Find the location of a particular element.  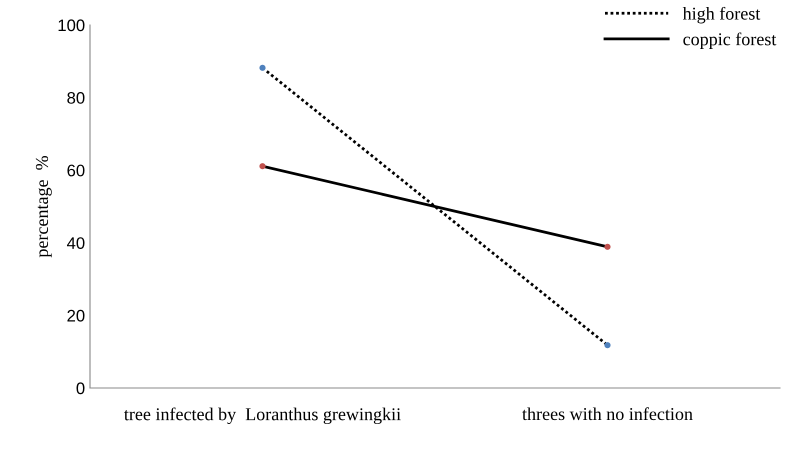

x-tick-label: threes with no infection is located at coordinates (607, 413).